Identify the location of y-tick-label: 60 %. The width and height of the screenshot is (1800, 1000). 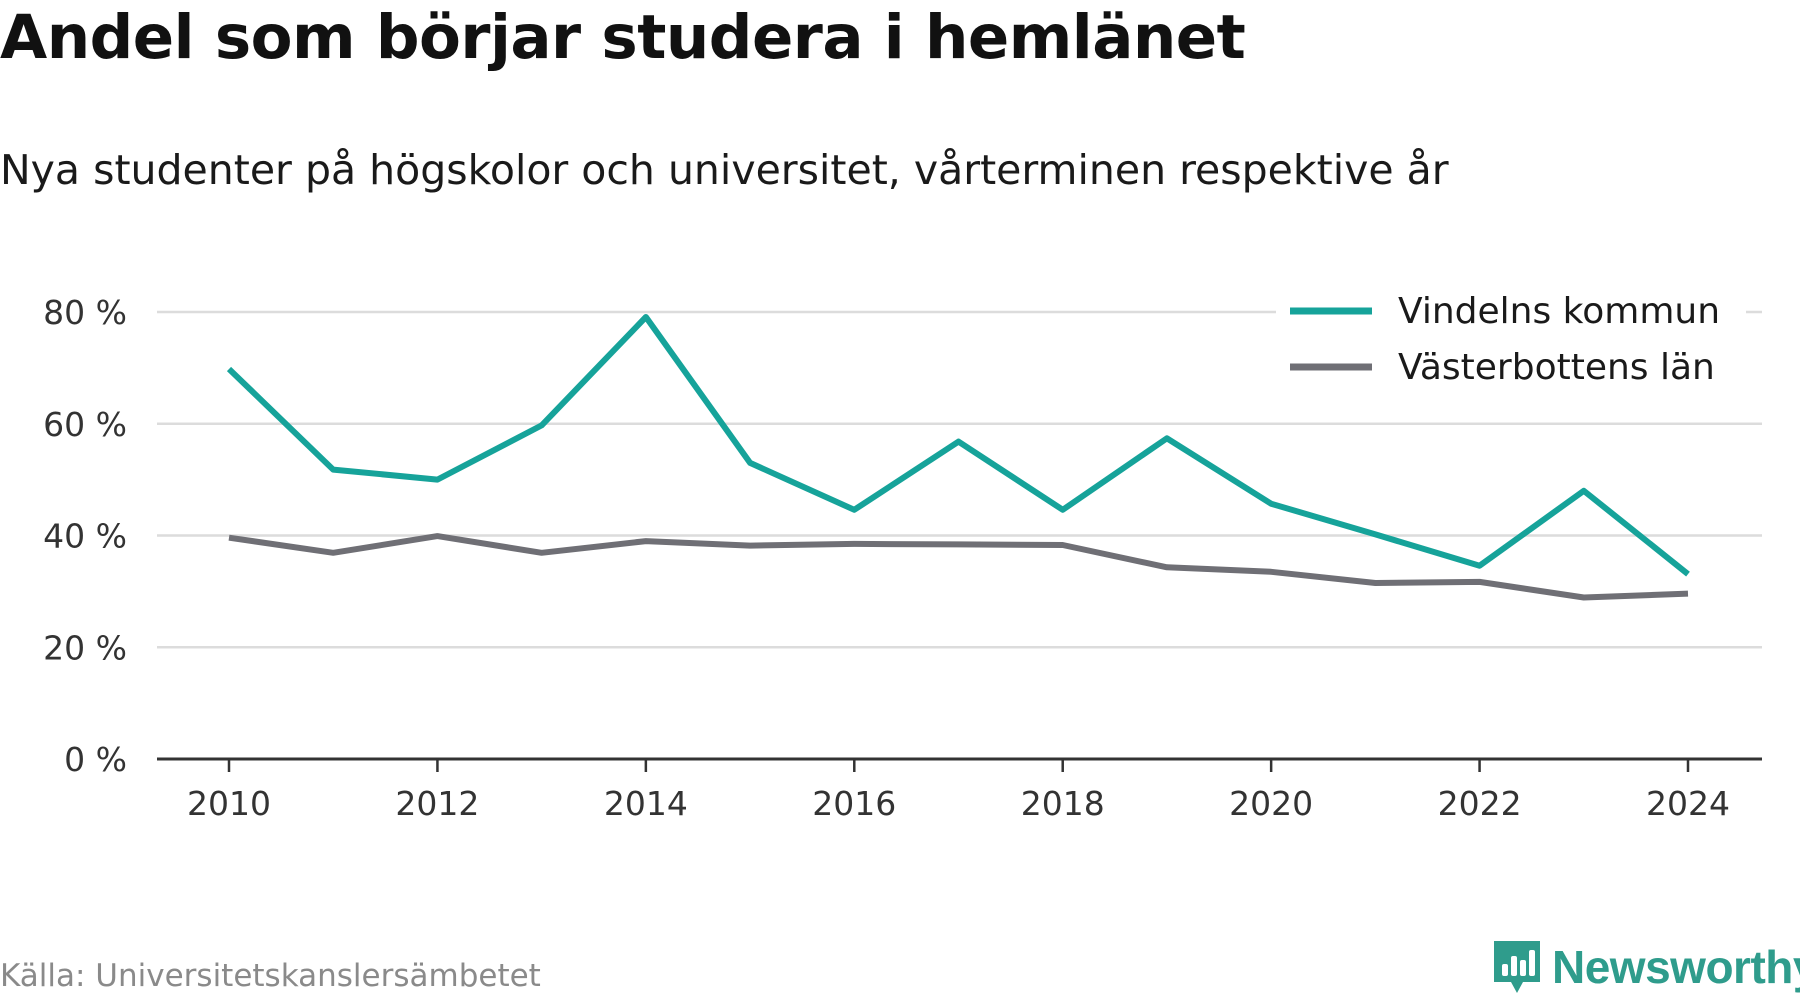
(85, 424).